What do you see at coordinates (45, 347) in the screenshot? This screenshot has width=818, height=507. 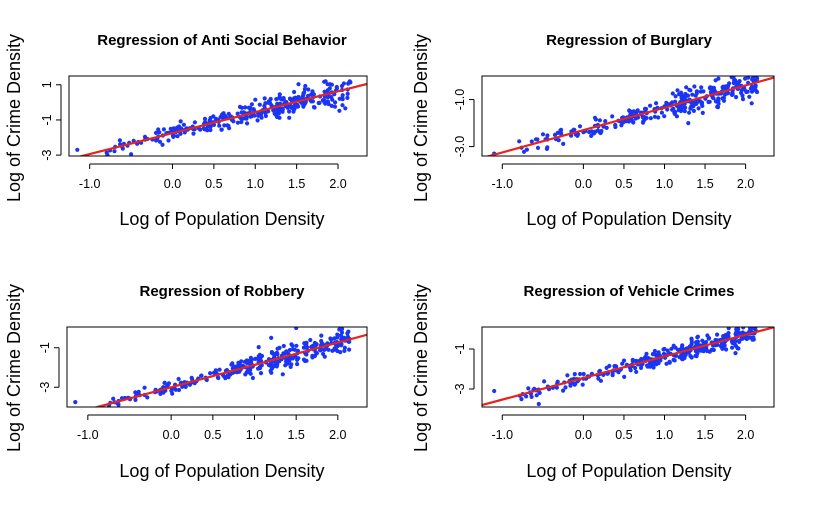 I see `y-tick-label: -1` at bounding box center [45, 347].